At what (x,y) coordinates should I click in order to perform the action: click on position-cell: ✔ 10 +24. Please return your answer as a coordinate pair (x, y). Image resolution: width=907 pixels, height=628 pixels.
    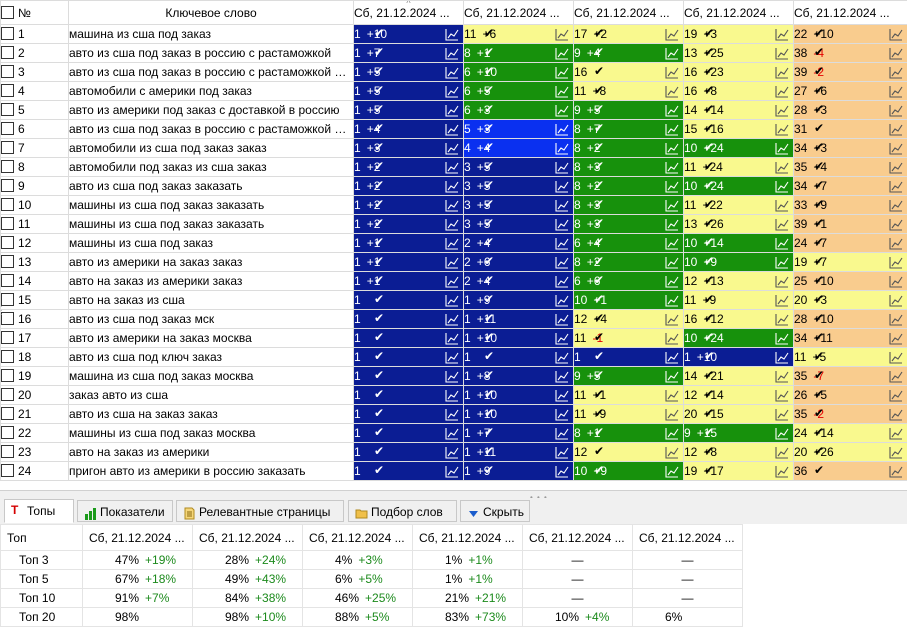
    Looking at the image, I should click on (738, 338).